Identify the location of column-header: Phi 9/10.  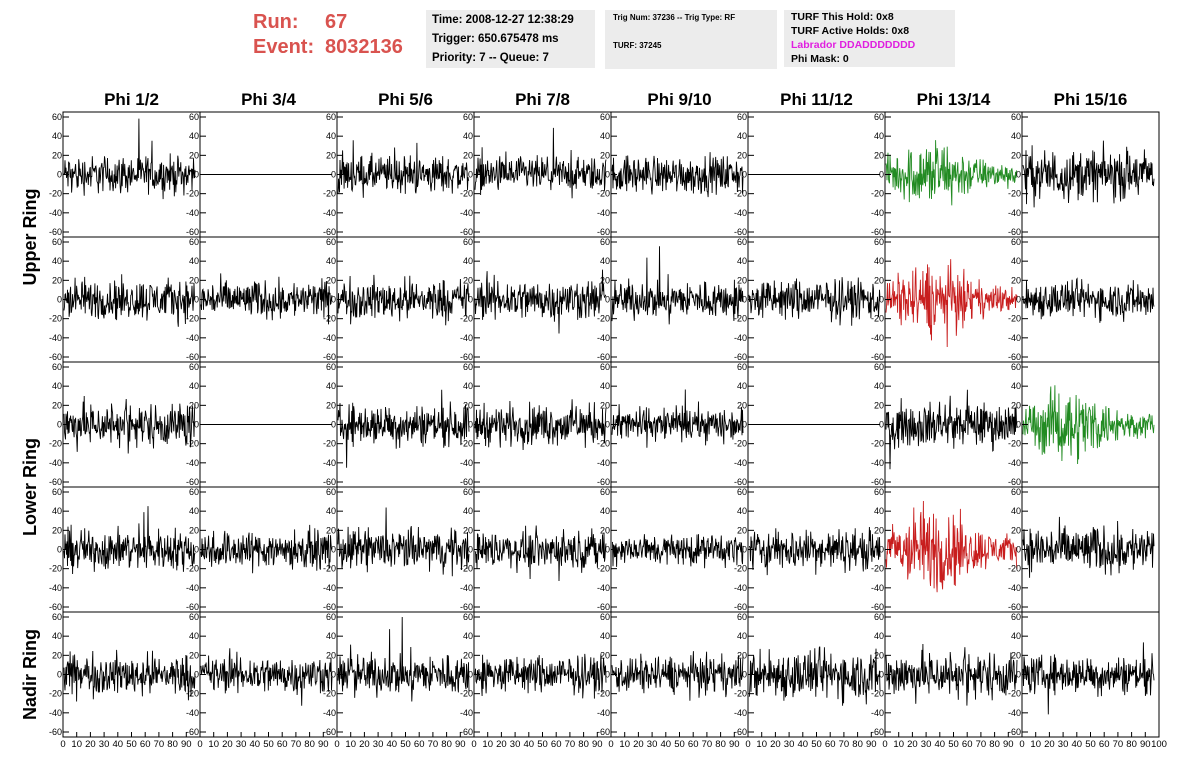
(679, 99).